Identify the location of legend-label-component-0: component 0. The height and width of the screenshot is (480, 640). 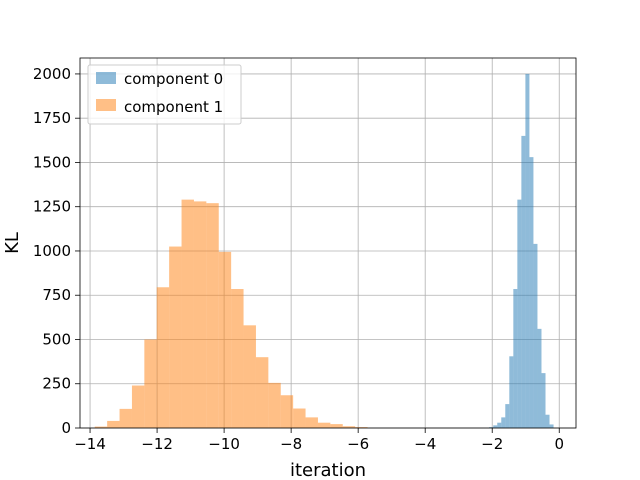
(173, 79).